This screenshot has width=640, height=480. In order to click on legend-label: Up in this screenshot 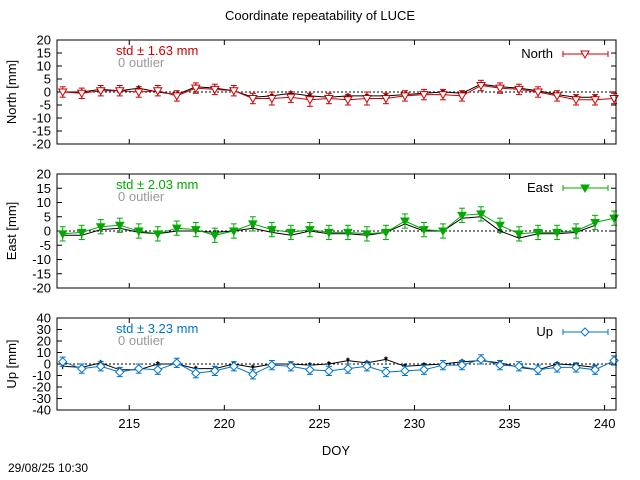, I will do `click(544, 331)`.